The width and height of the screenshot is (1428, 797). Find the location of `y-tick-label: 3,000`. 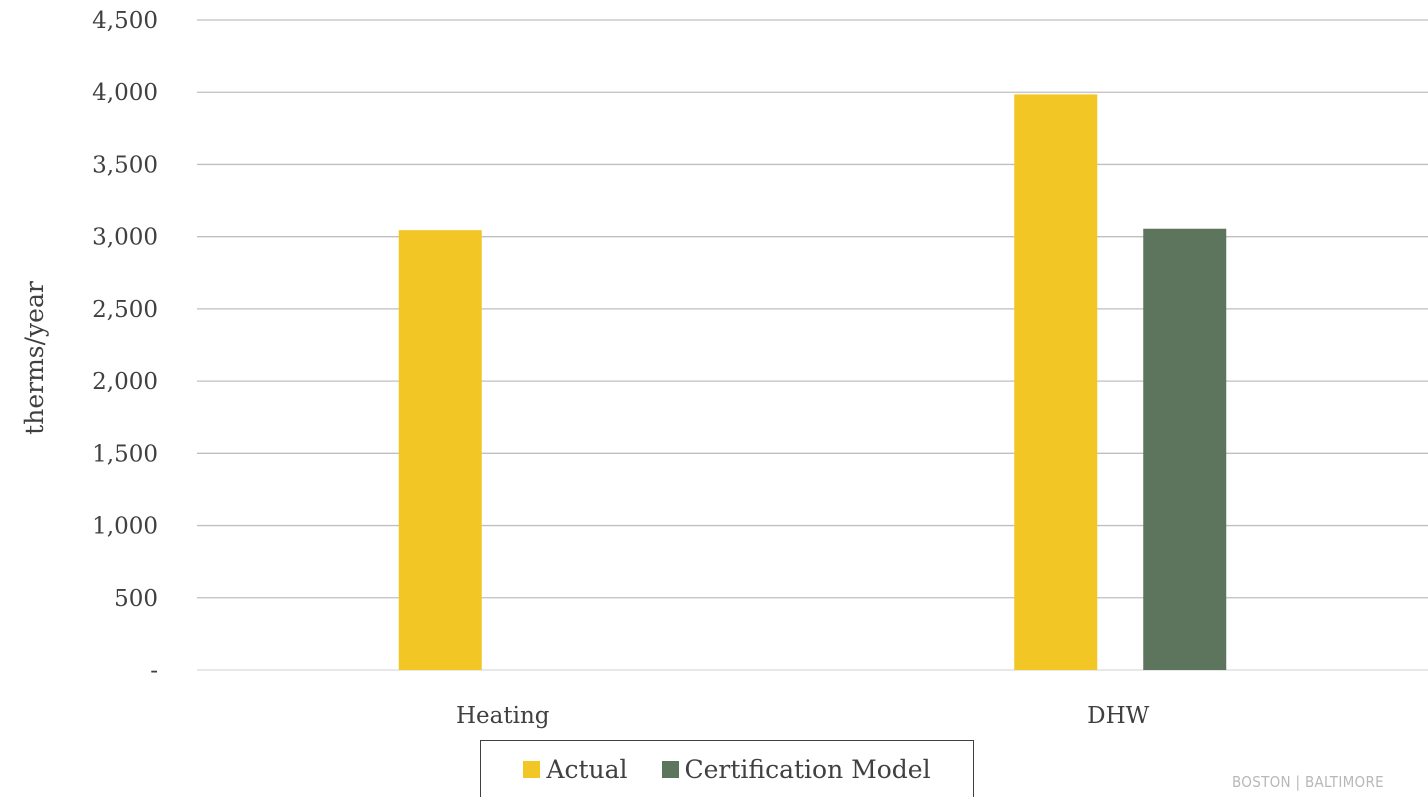

y-tick-label: 3,000 is located at coordinates (125, 238).